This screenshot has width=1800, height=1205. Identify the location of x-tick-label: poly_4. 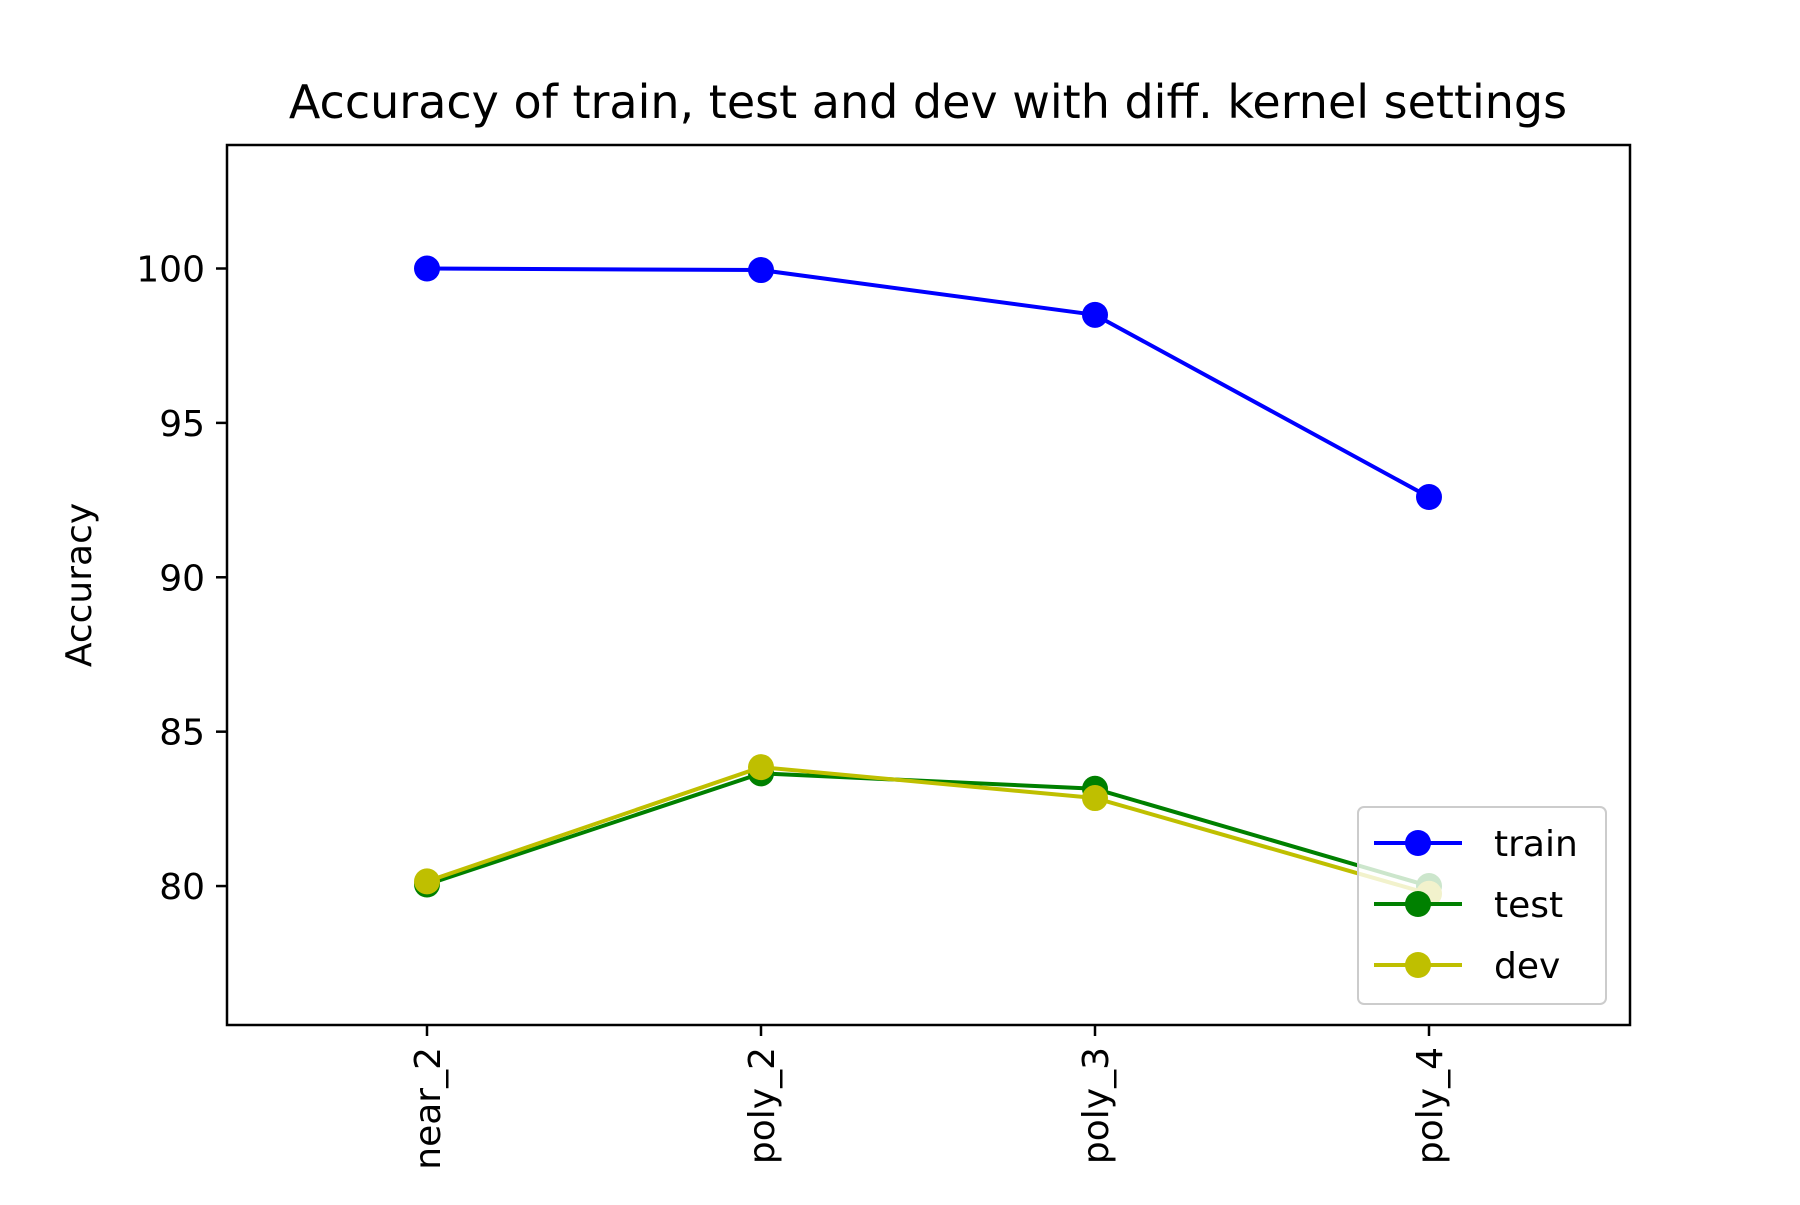
(1430, 1105).